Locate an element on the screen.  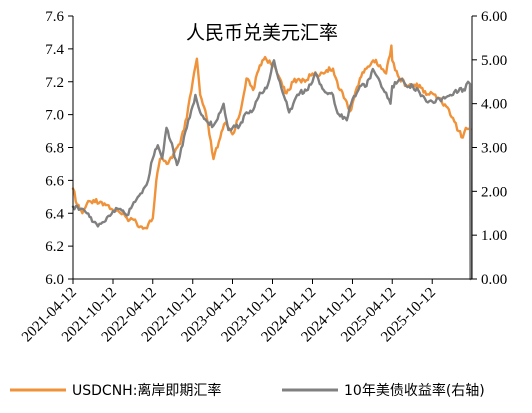
right-y-tick-label: 3.00 is located at coordinates (494, 149).